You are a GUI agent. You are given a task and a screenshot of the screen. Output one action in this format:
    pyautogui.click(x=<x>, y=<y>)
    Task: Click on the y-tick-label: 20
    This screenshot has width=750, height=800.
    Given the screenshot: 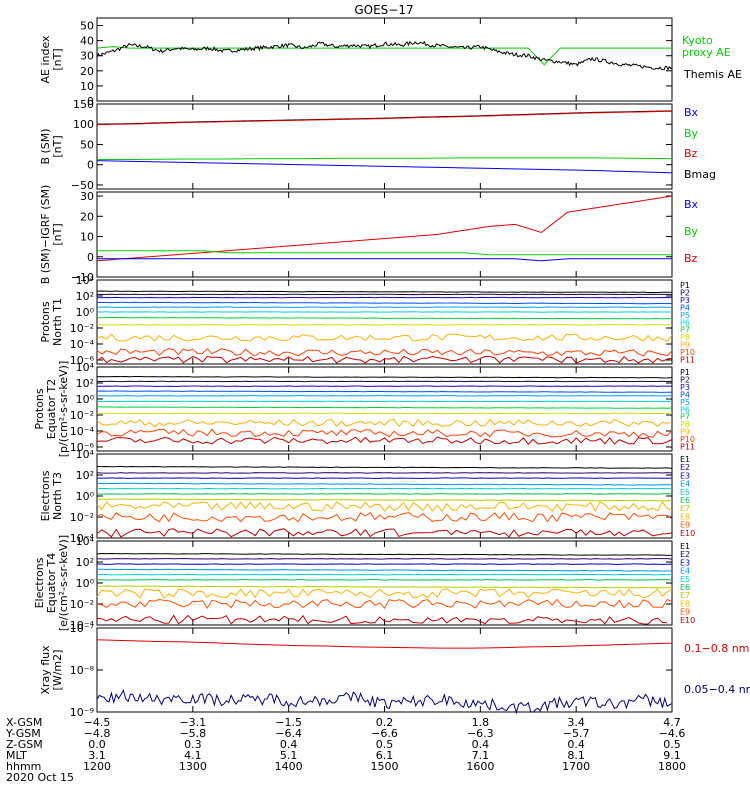 What is the action you would take?
    pyautogui.click(x=87, y=71)
    